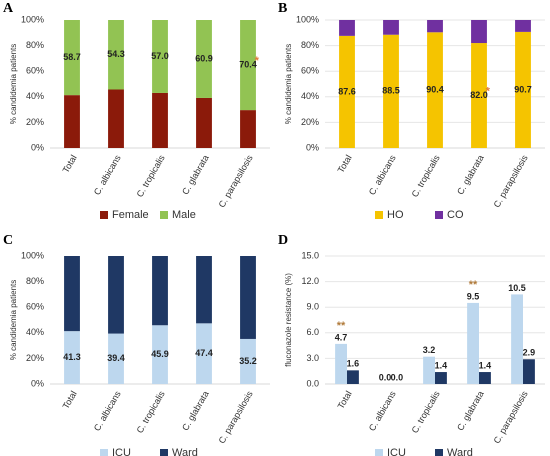 The width and height of the screenshot is (550, 456). What do you see at coordinates (72, 357) in the screenshot?
I see `value-label: 41.3` at bounding box center [72, 357].